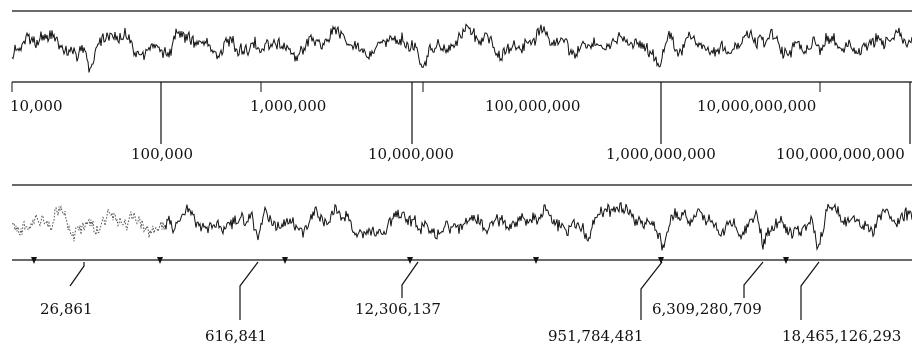 This screenshot has height=349, width=912. What do you see at coordinates (36, 106) in the screenshot?
I see `scale-label-10000: 10,000` at bounding box center [36, 106].